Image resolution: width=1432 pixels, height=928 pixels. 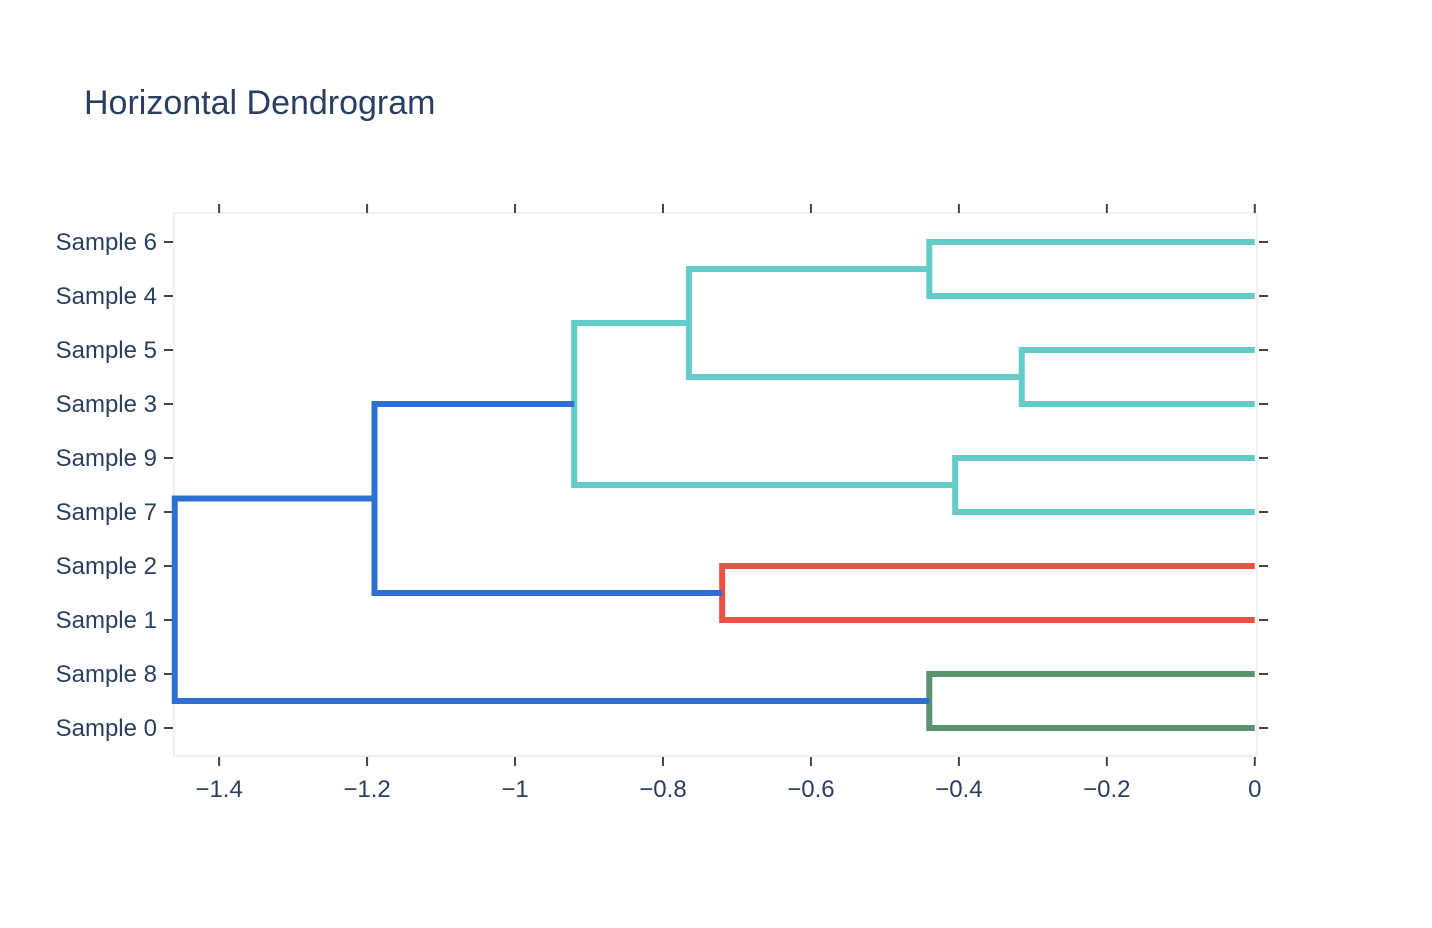 I want to click on x-tick-label: −1.4, so click(x=218, y=789).